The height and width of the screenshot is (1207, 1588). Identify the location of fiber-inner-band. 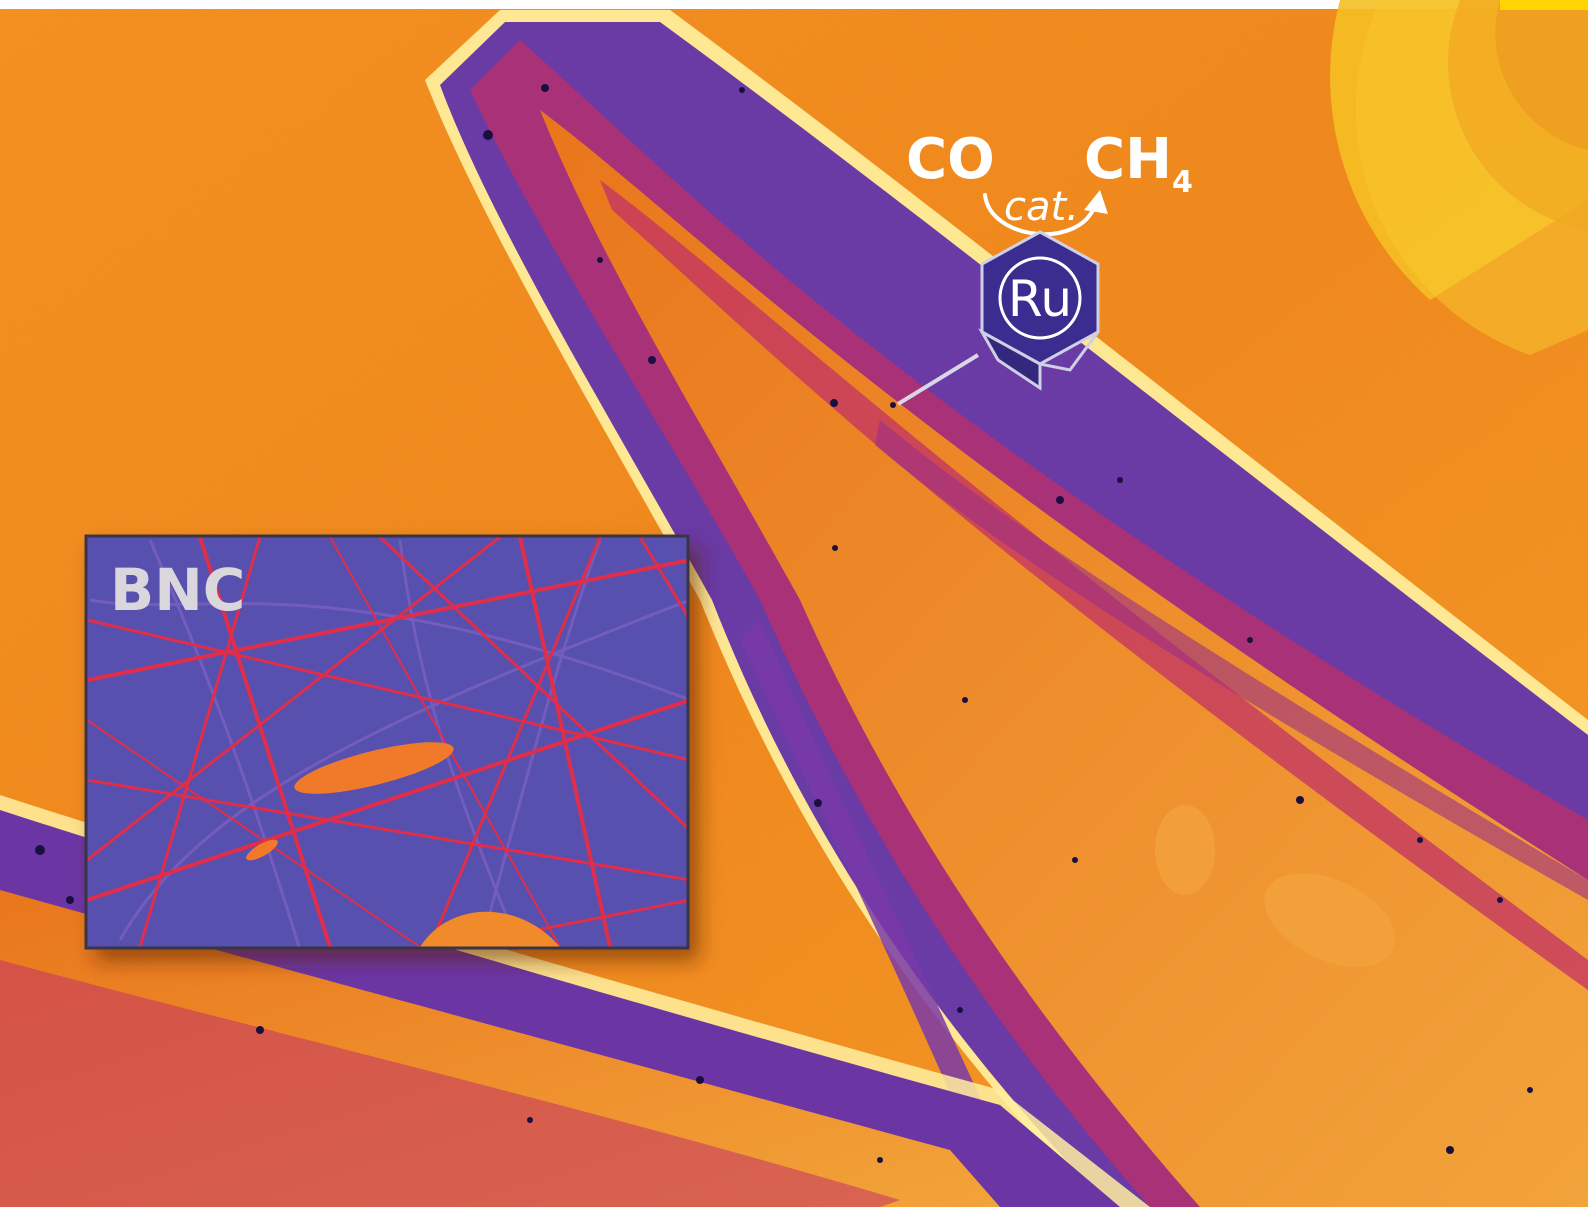
(885, 913).